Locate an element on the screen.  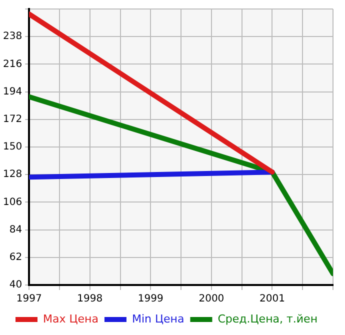
y-tick-label: 150 is located at coordinates (12, 147).